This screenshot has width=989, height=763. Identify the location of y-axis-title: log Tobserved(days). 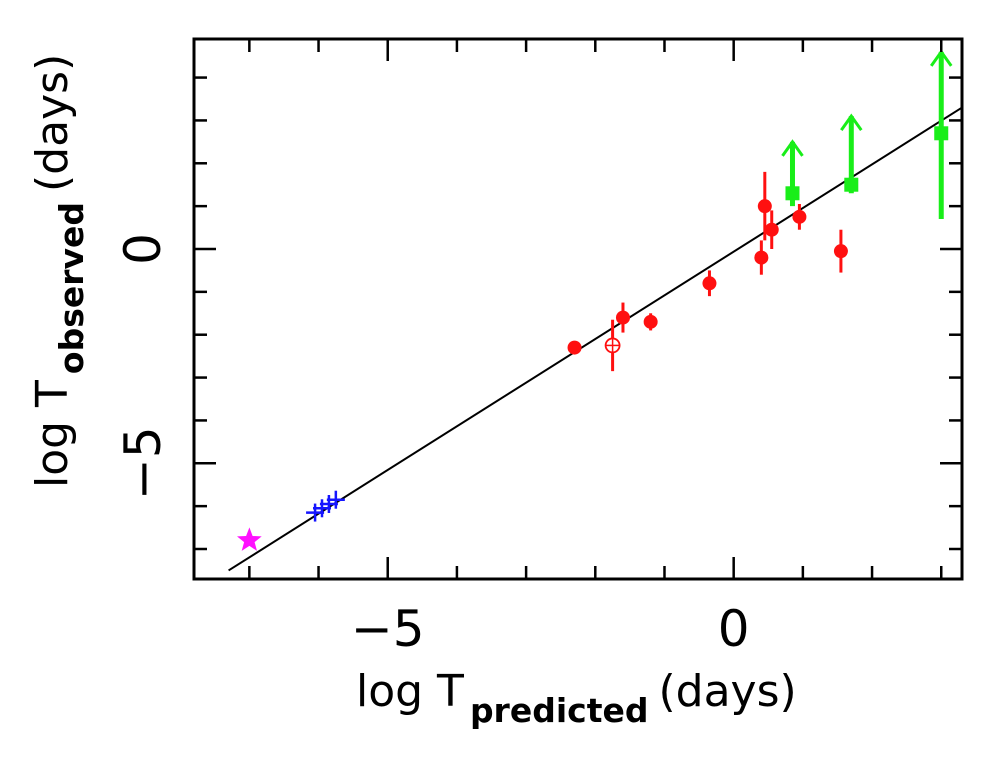
(59, 271).